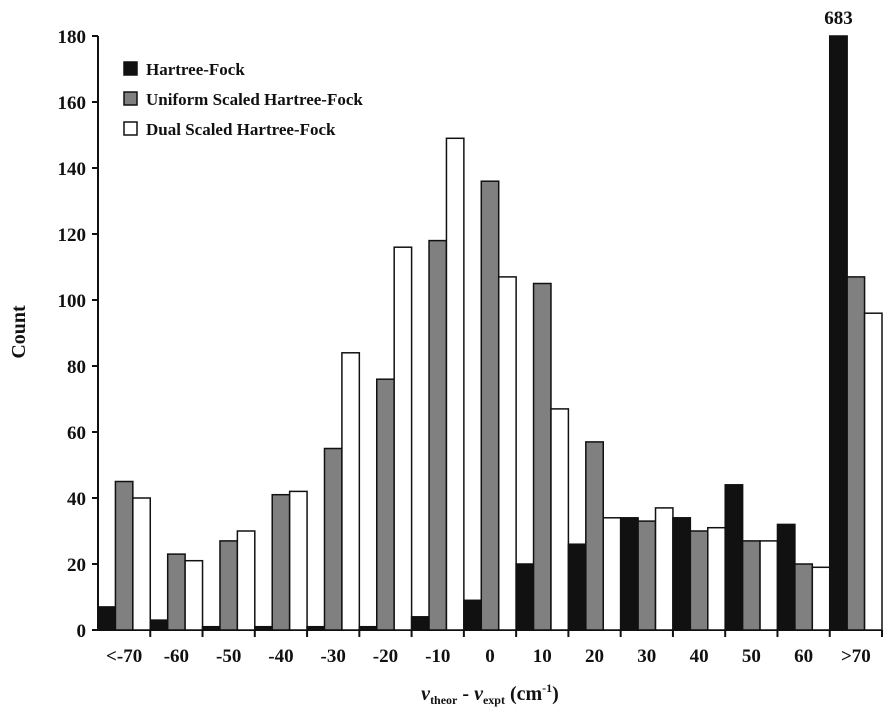  I want to click on x-tick-label: 50, so click(751, 656).